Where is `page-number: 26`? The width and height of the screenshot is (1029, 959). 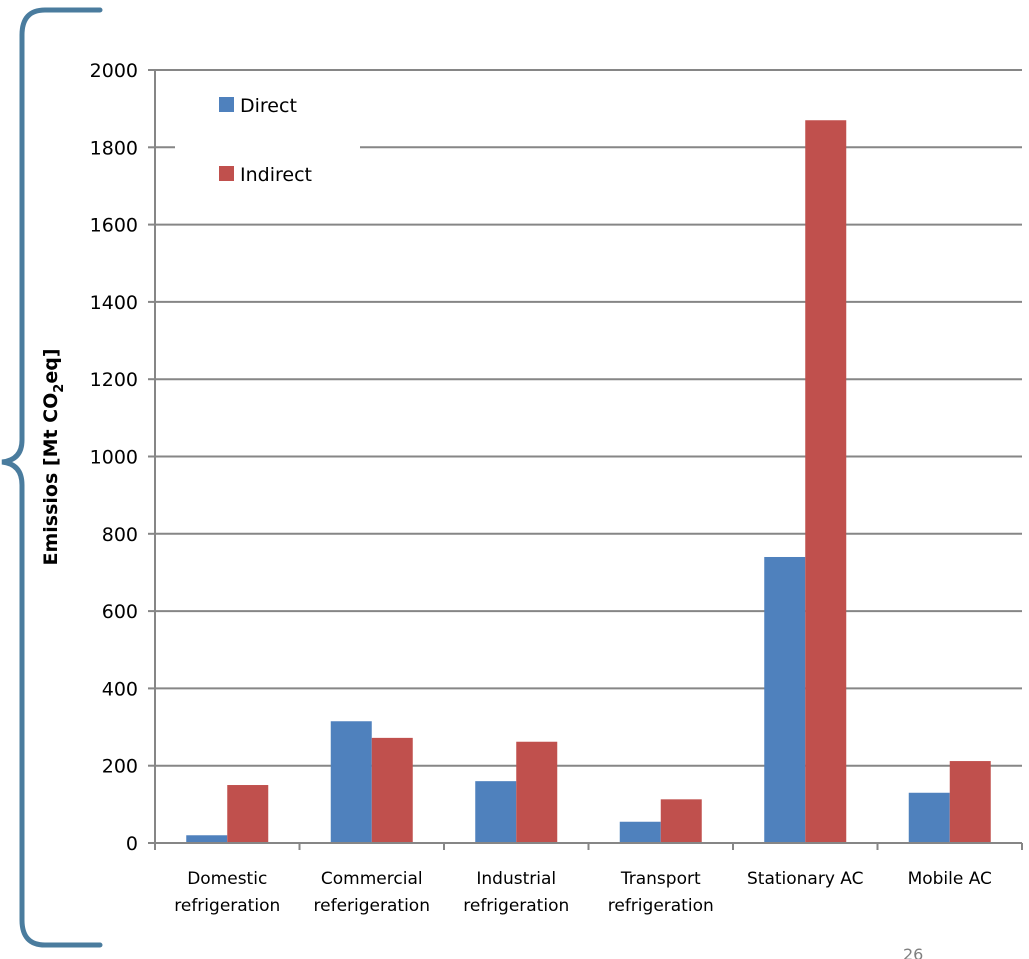
page-number: 26 is located at coordinates (913, 952).